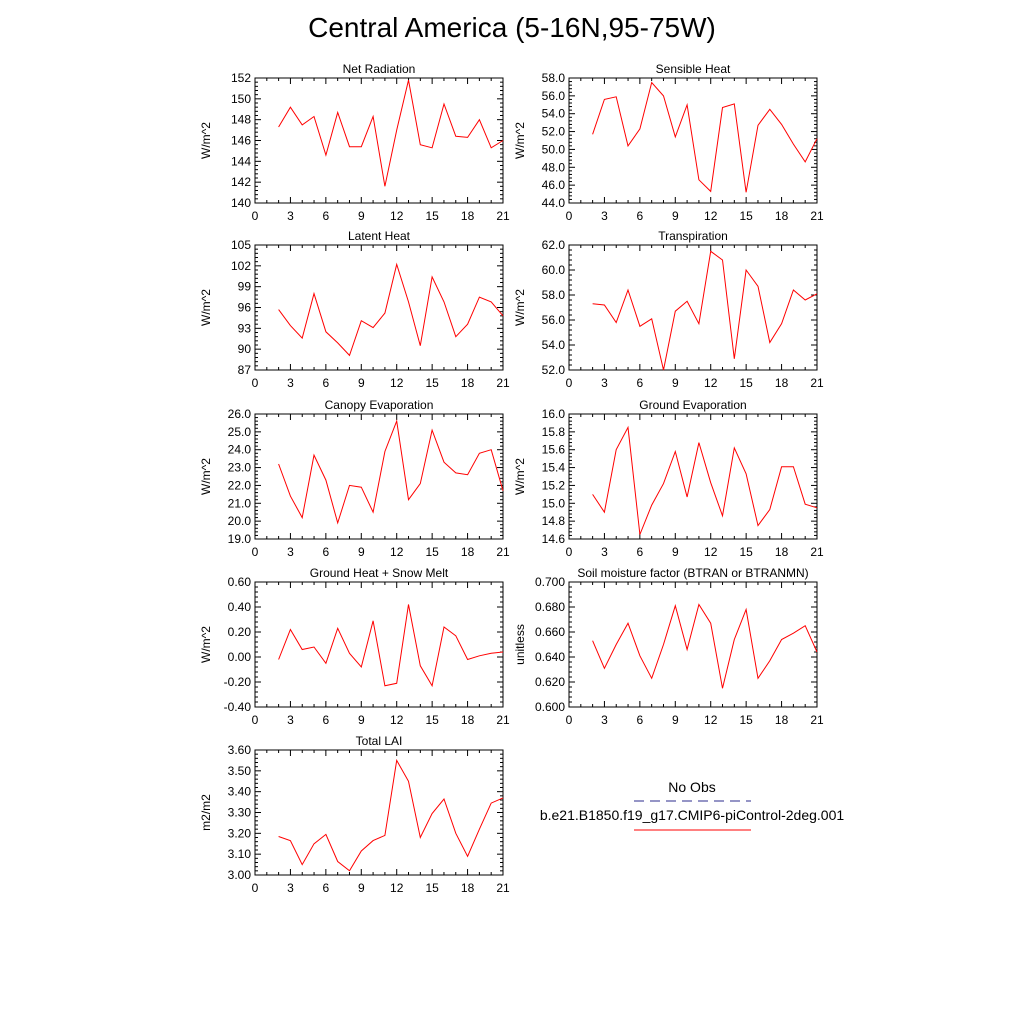 This screenshot has height=1024, width=1024. I want to click on panel-title: Total LAI, so click(379, 741).